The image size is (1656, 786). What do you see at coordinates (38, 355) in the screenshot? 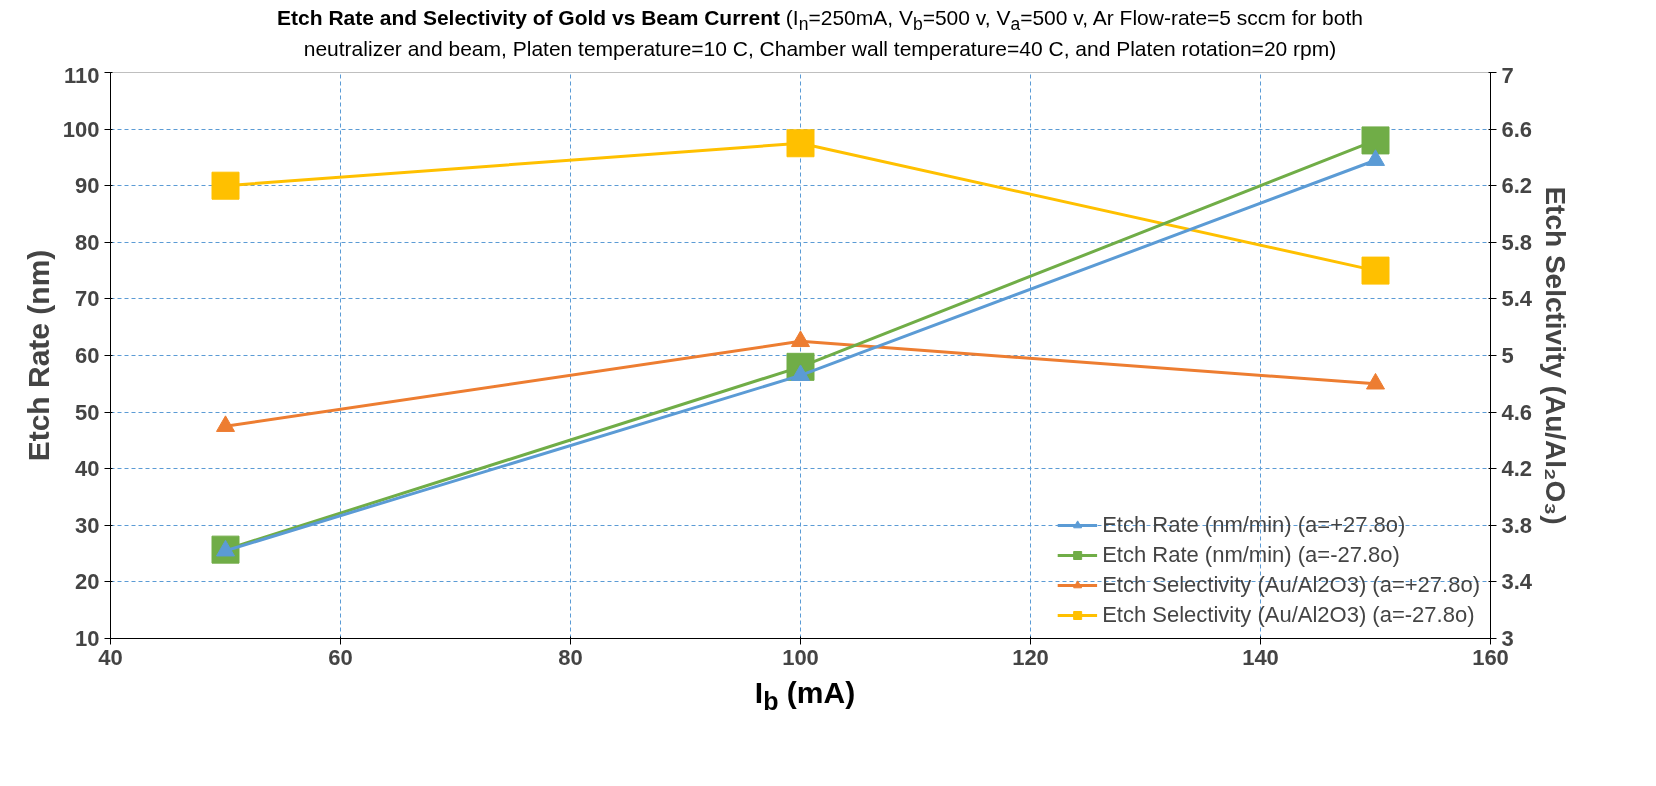
I see `y-axis-title: Etch Rate (nm)` at bounding box center [38, 355].